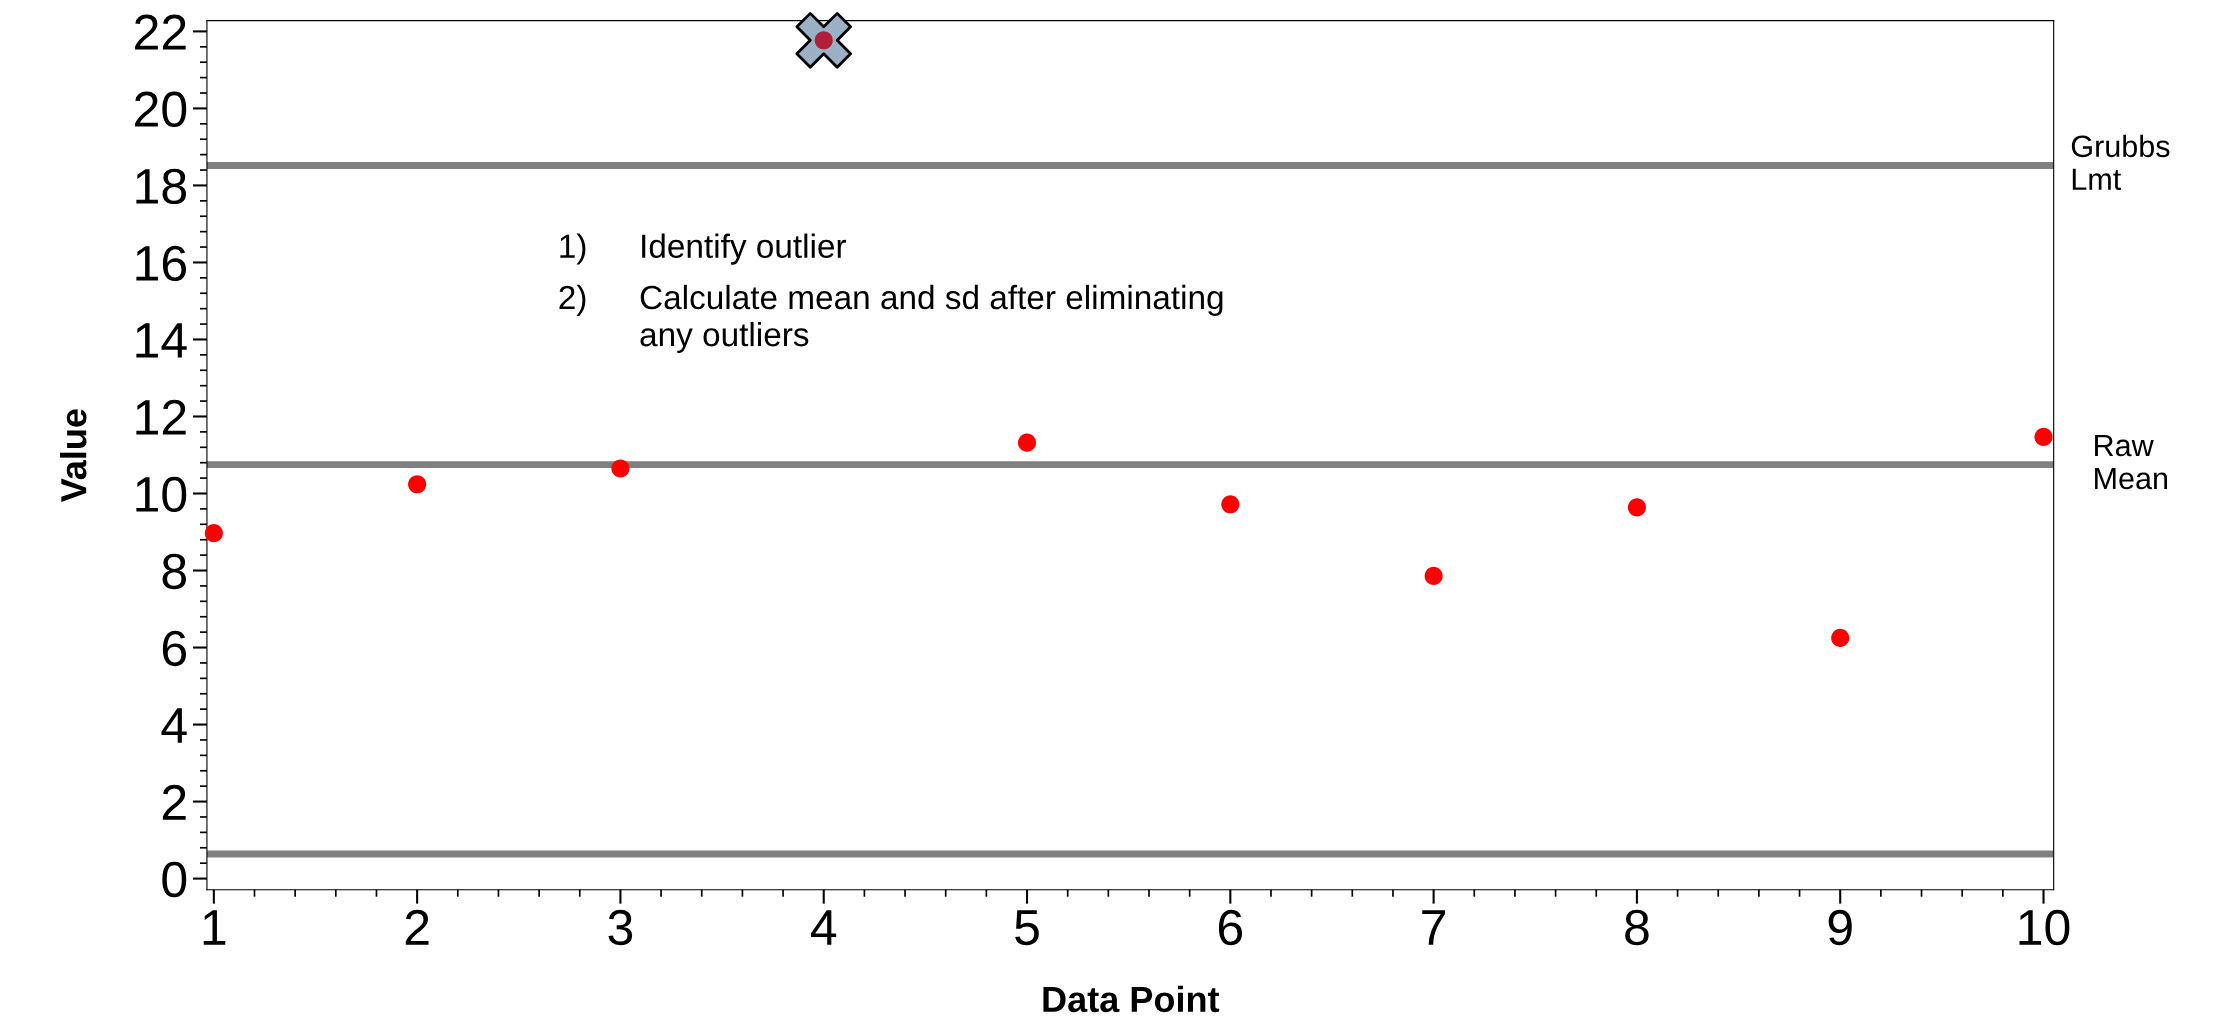 The image size is (2225, 1031). What do you see at coordinates (174, 802) in the screenshot?
I see `y-tick-label: 2` at bounding box center [174, 802].